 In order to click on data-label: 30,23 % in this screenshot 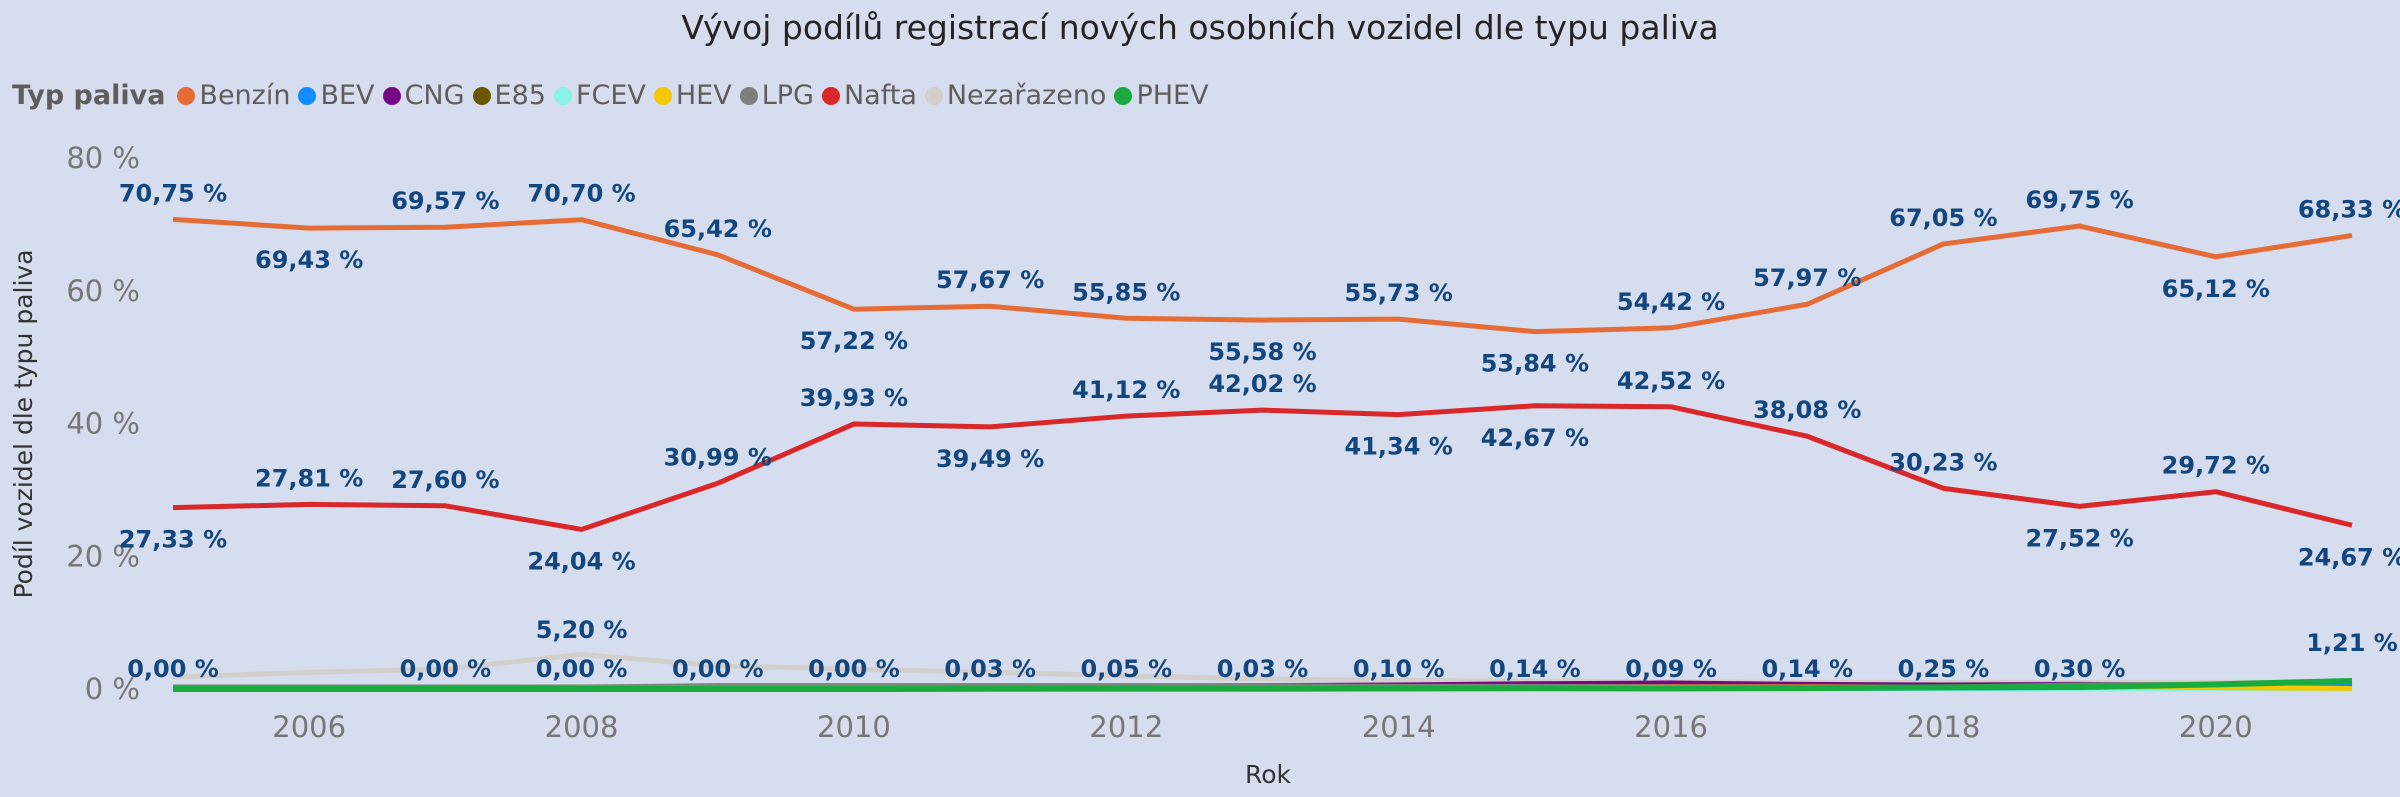, I will do `click(1943, 462)`.